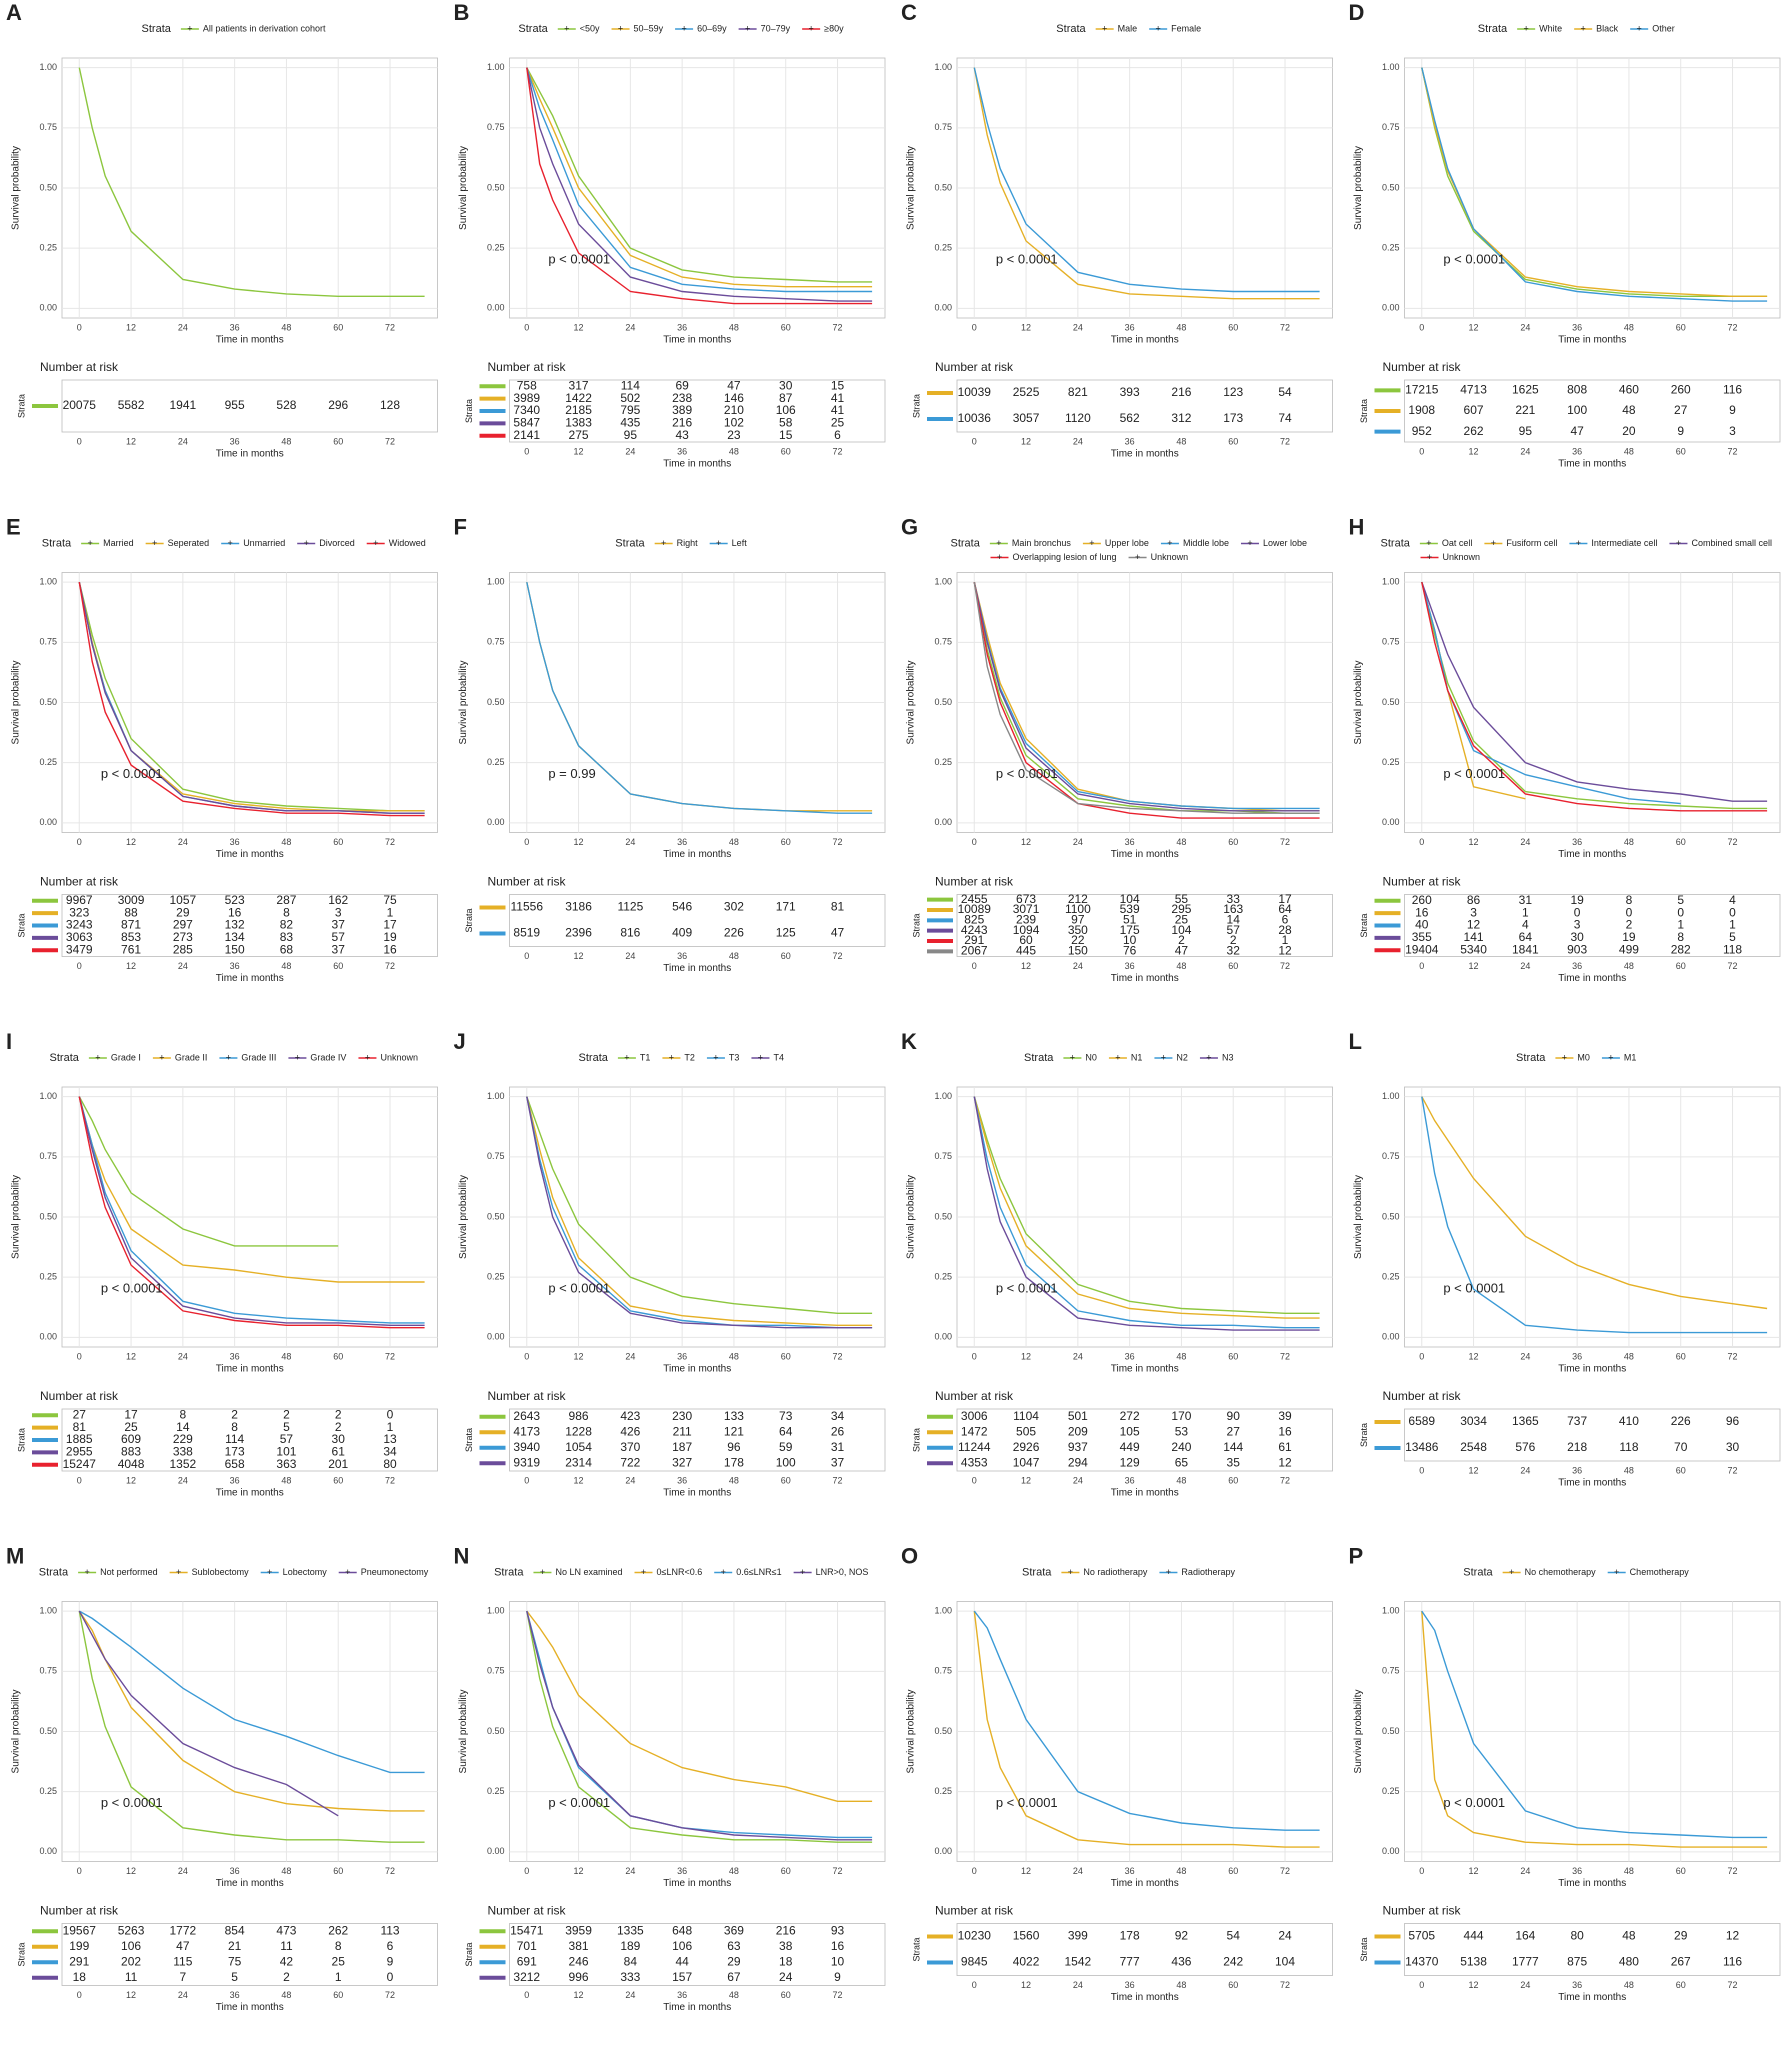 This screenshot has height=2058, width=1790. Describe the element at coordinates (1660, 1572) in the screenshot. I see `legend-label: Chemotherapy` at that location.